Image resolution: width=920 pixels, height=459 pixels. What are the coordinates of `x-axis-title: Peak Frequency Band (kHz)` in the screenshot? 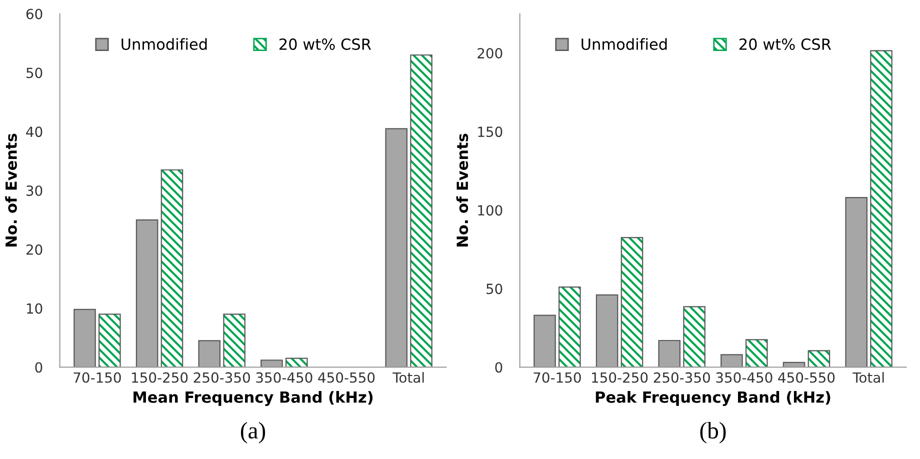 It's located at (713, 398).